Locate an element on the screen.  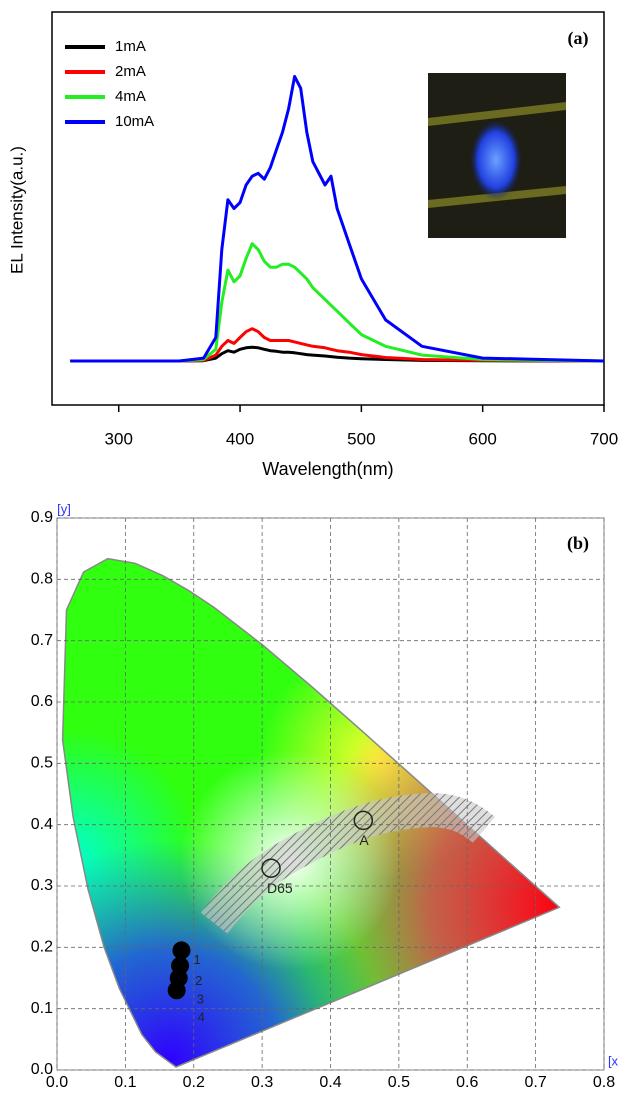
legend-label: 1mA is located at coordinates (130, 46).